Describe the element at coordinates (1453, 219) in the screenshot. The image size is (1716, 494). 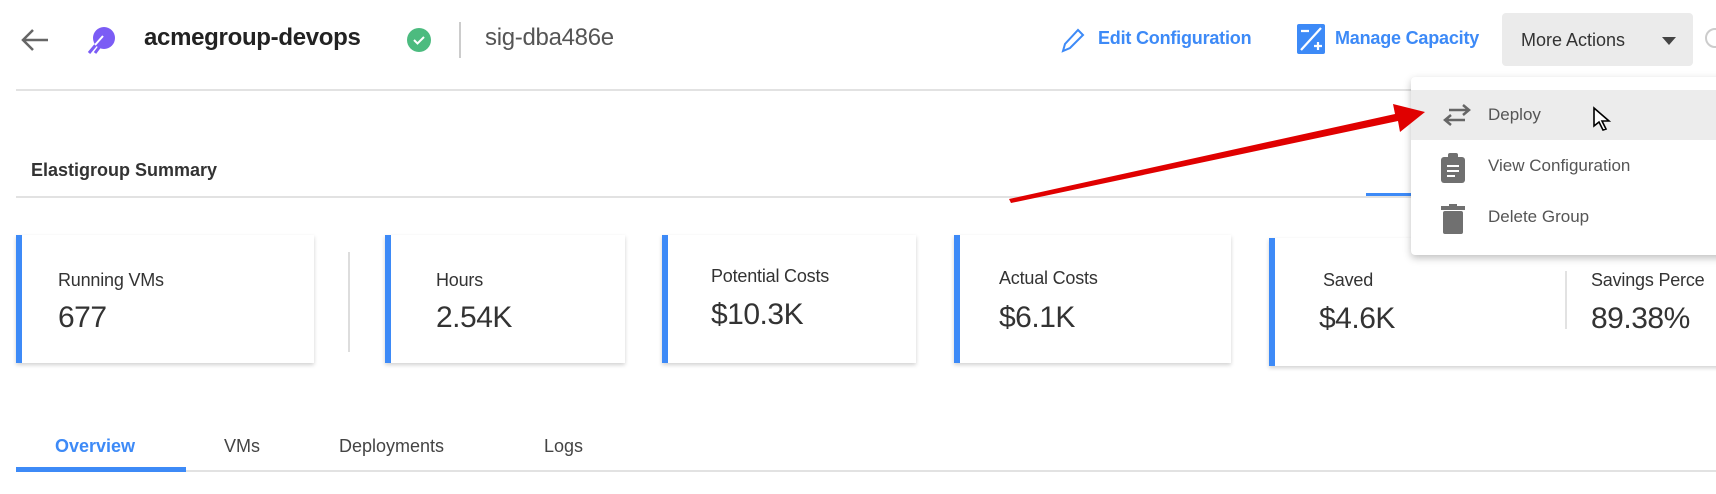
I see `trash-icon` at that location.